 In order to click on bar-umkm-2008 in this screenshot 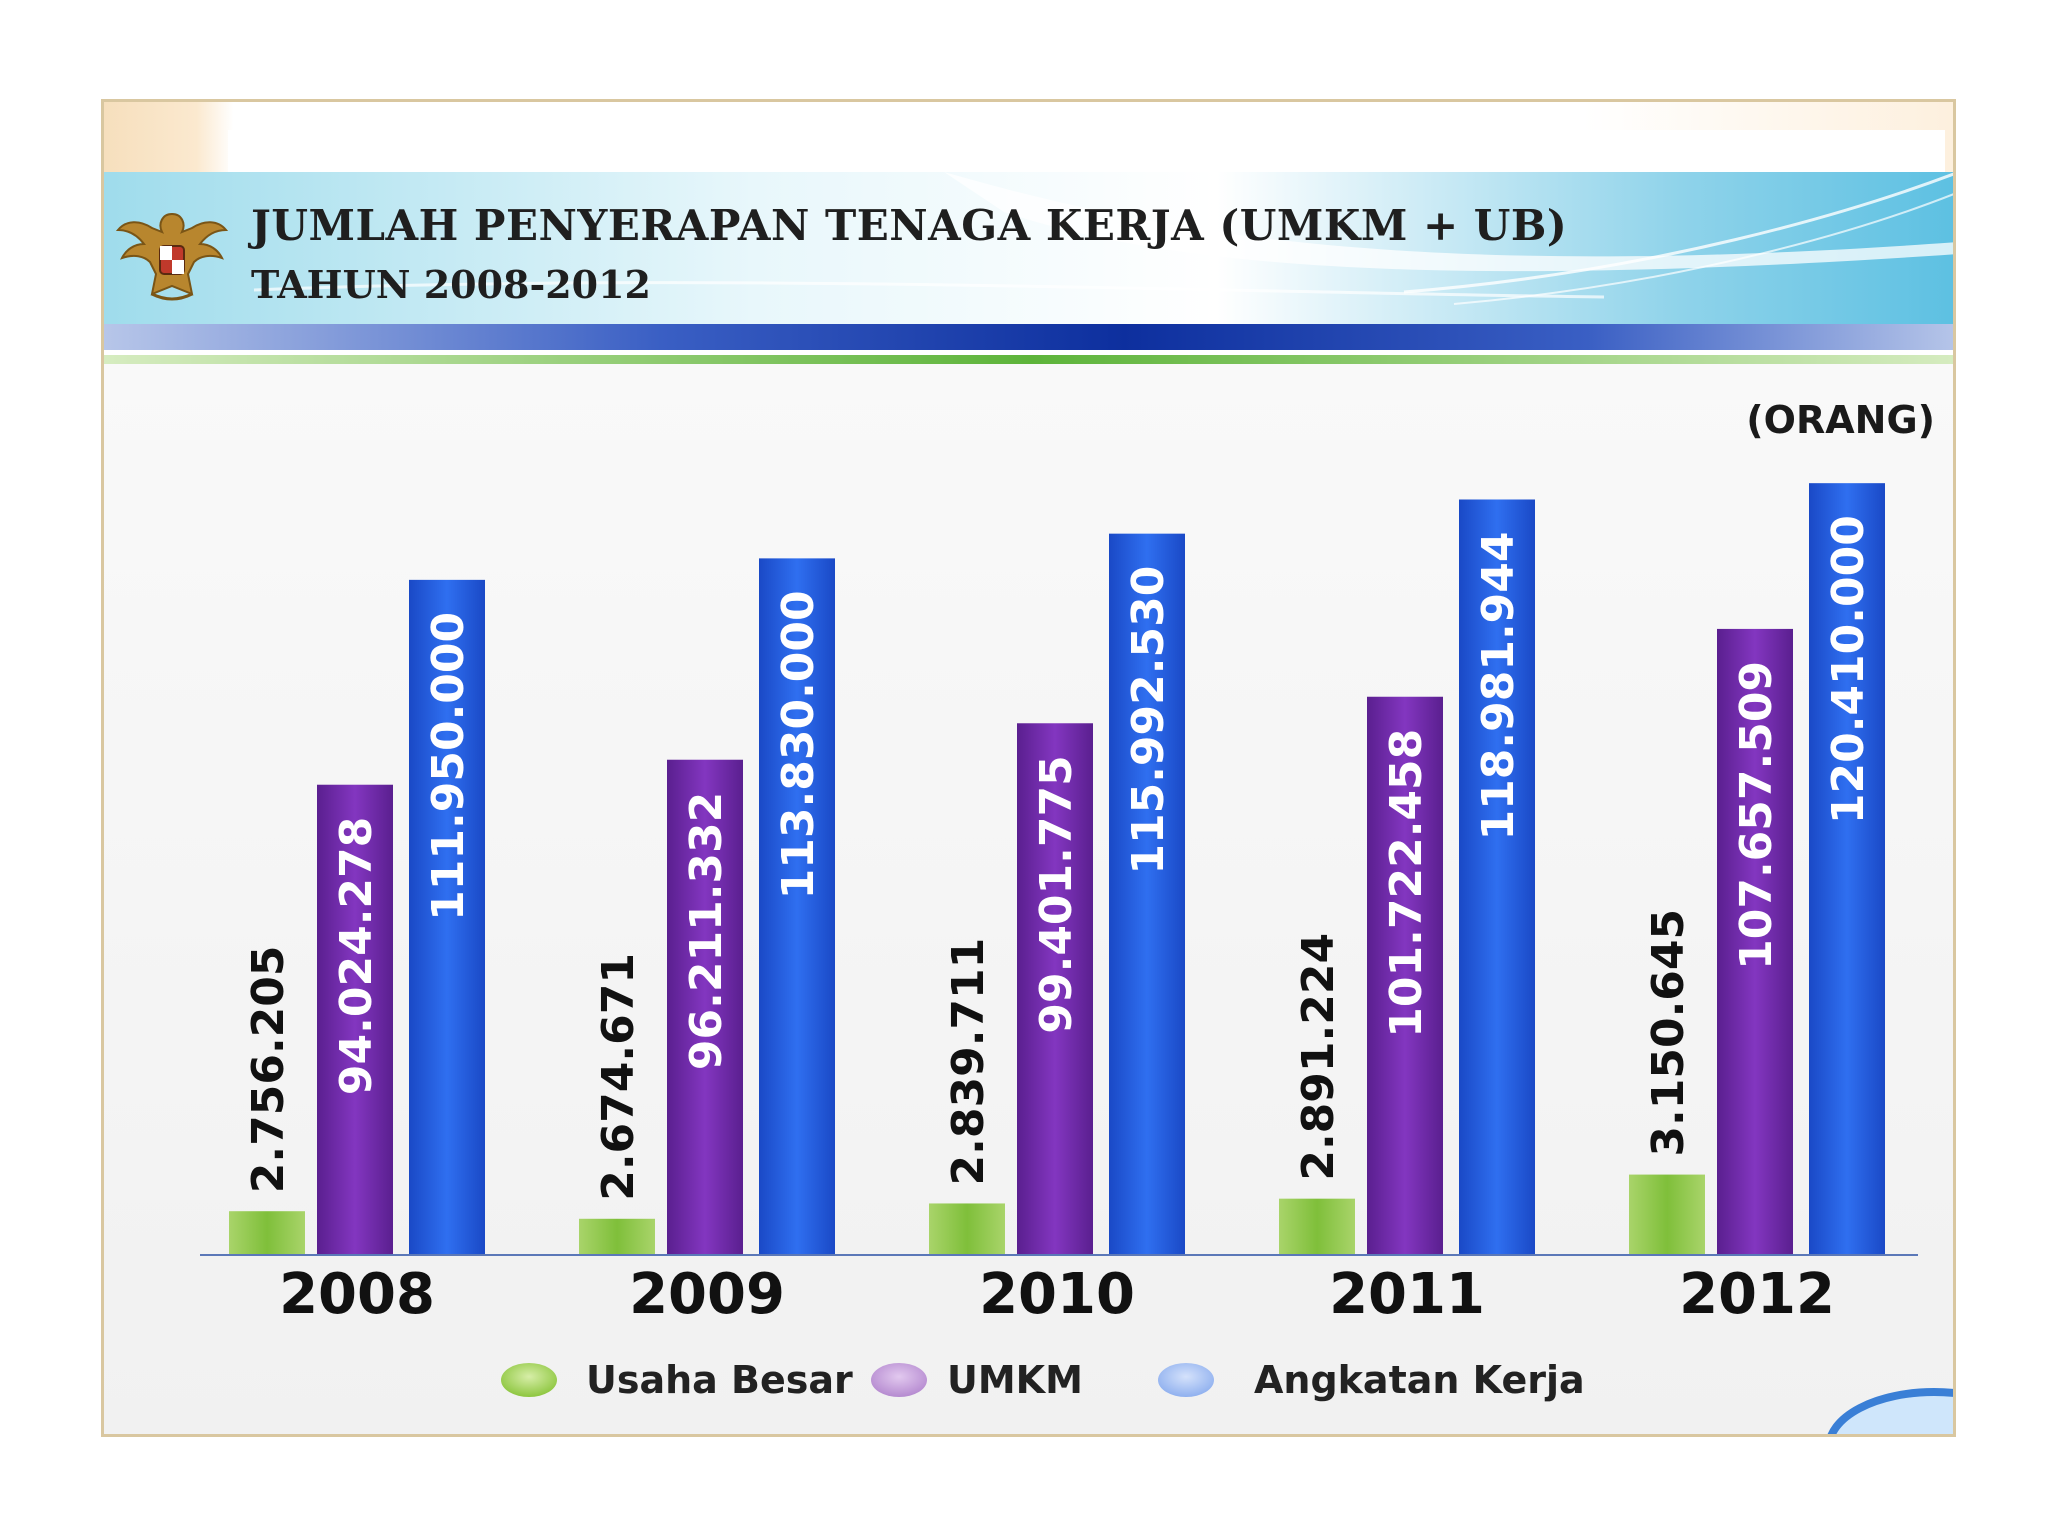, I will do `click(355, 1019)`.